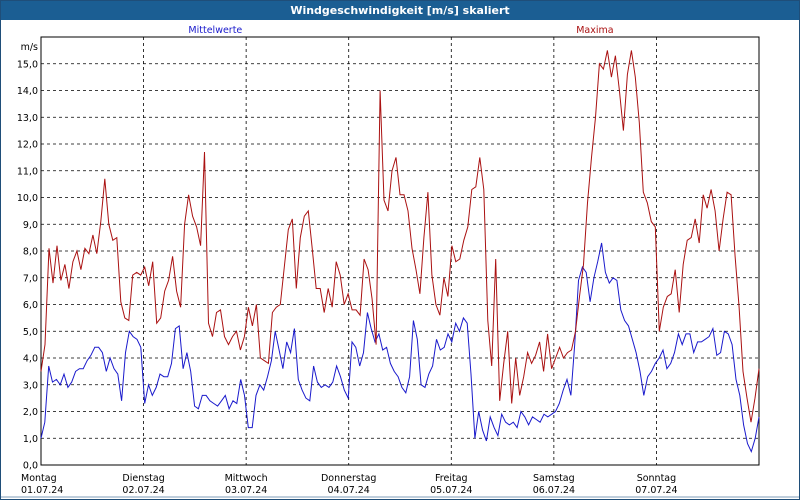  What do you see at coordinates (30, 385) in the screenshot?
I see `y-tick-label: 3,0` at bounding box center [30, 385].